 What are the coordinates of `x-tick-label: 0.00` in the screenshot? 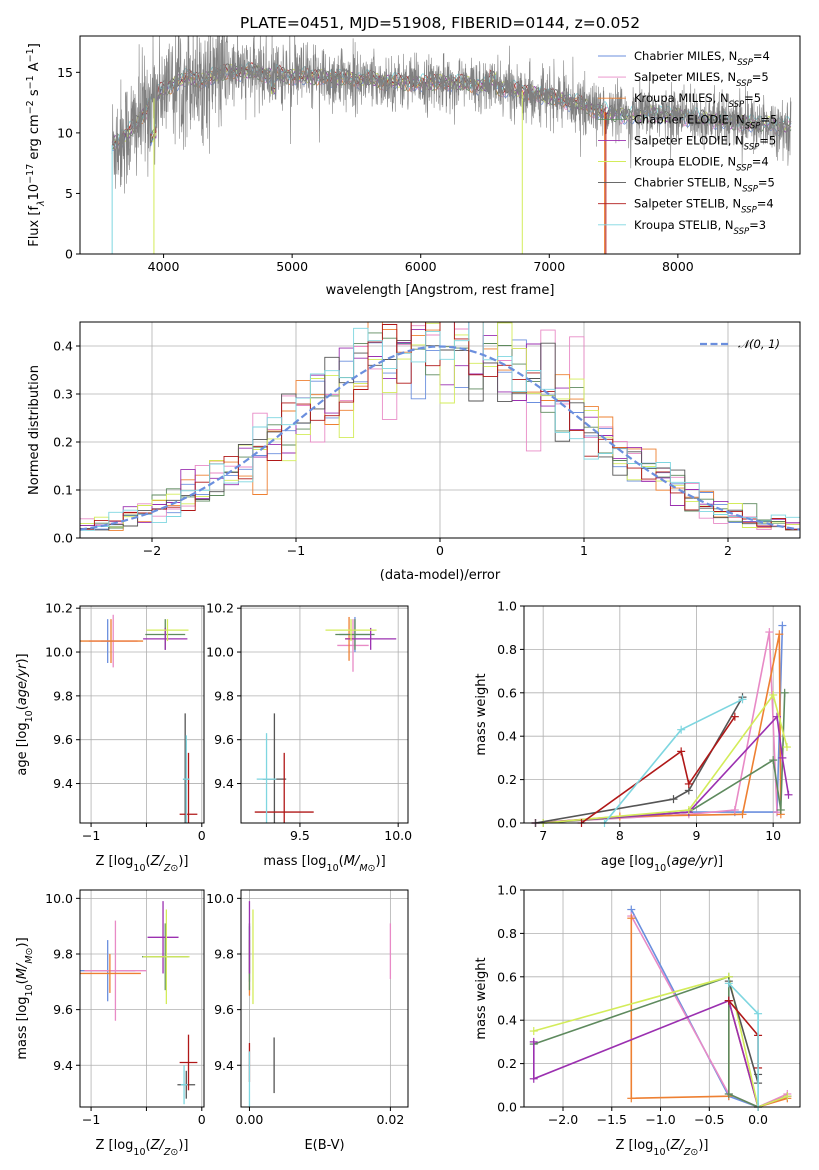 It's located at (250, 1119).